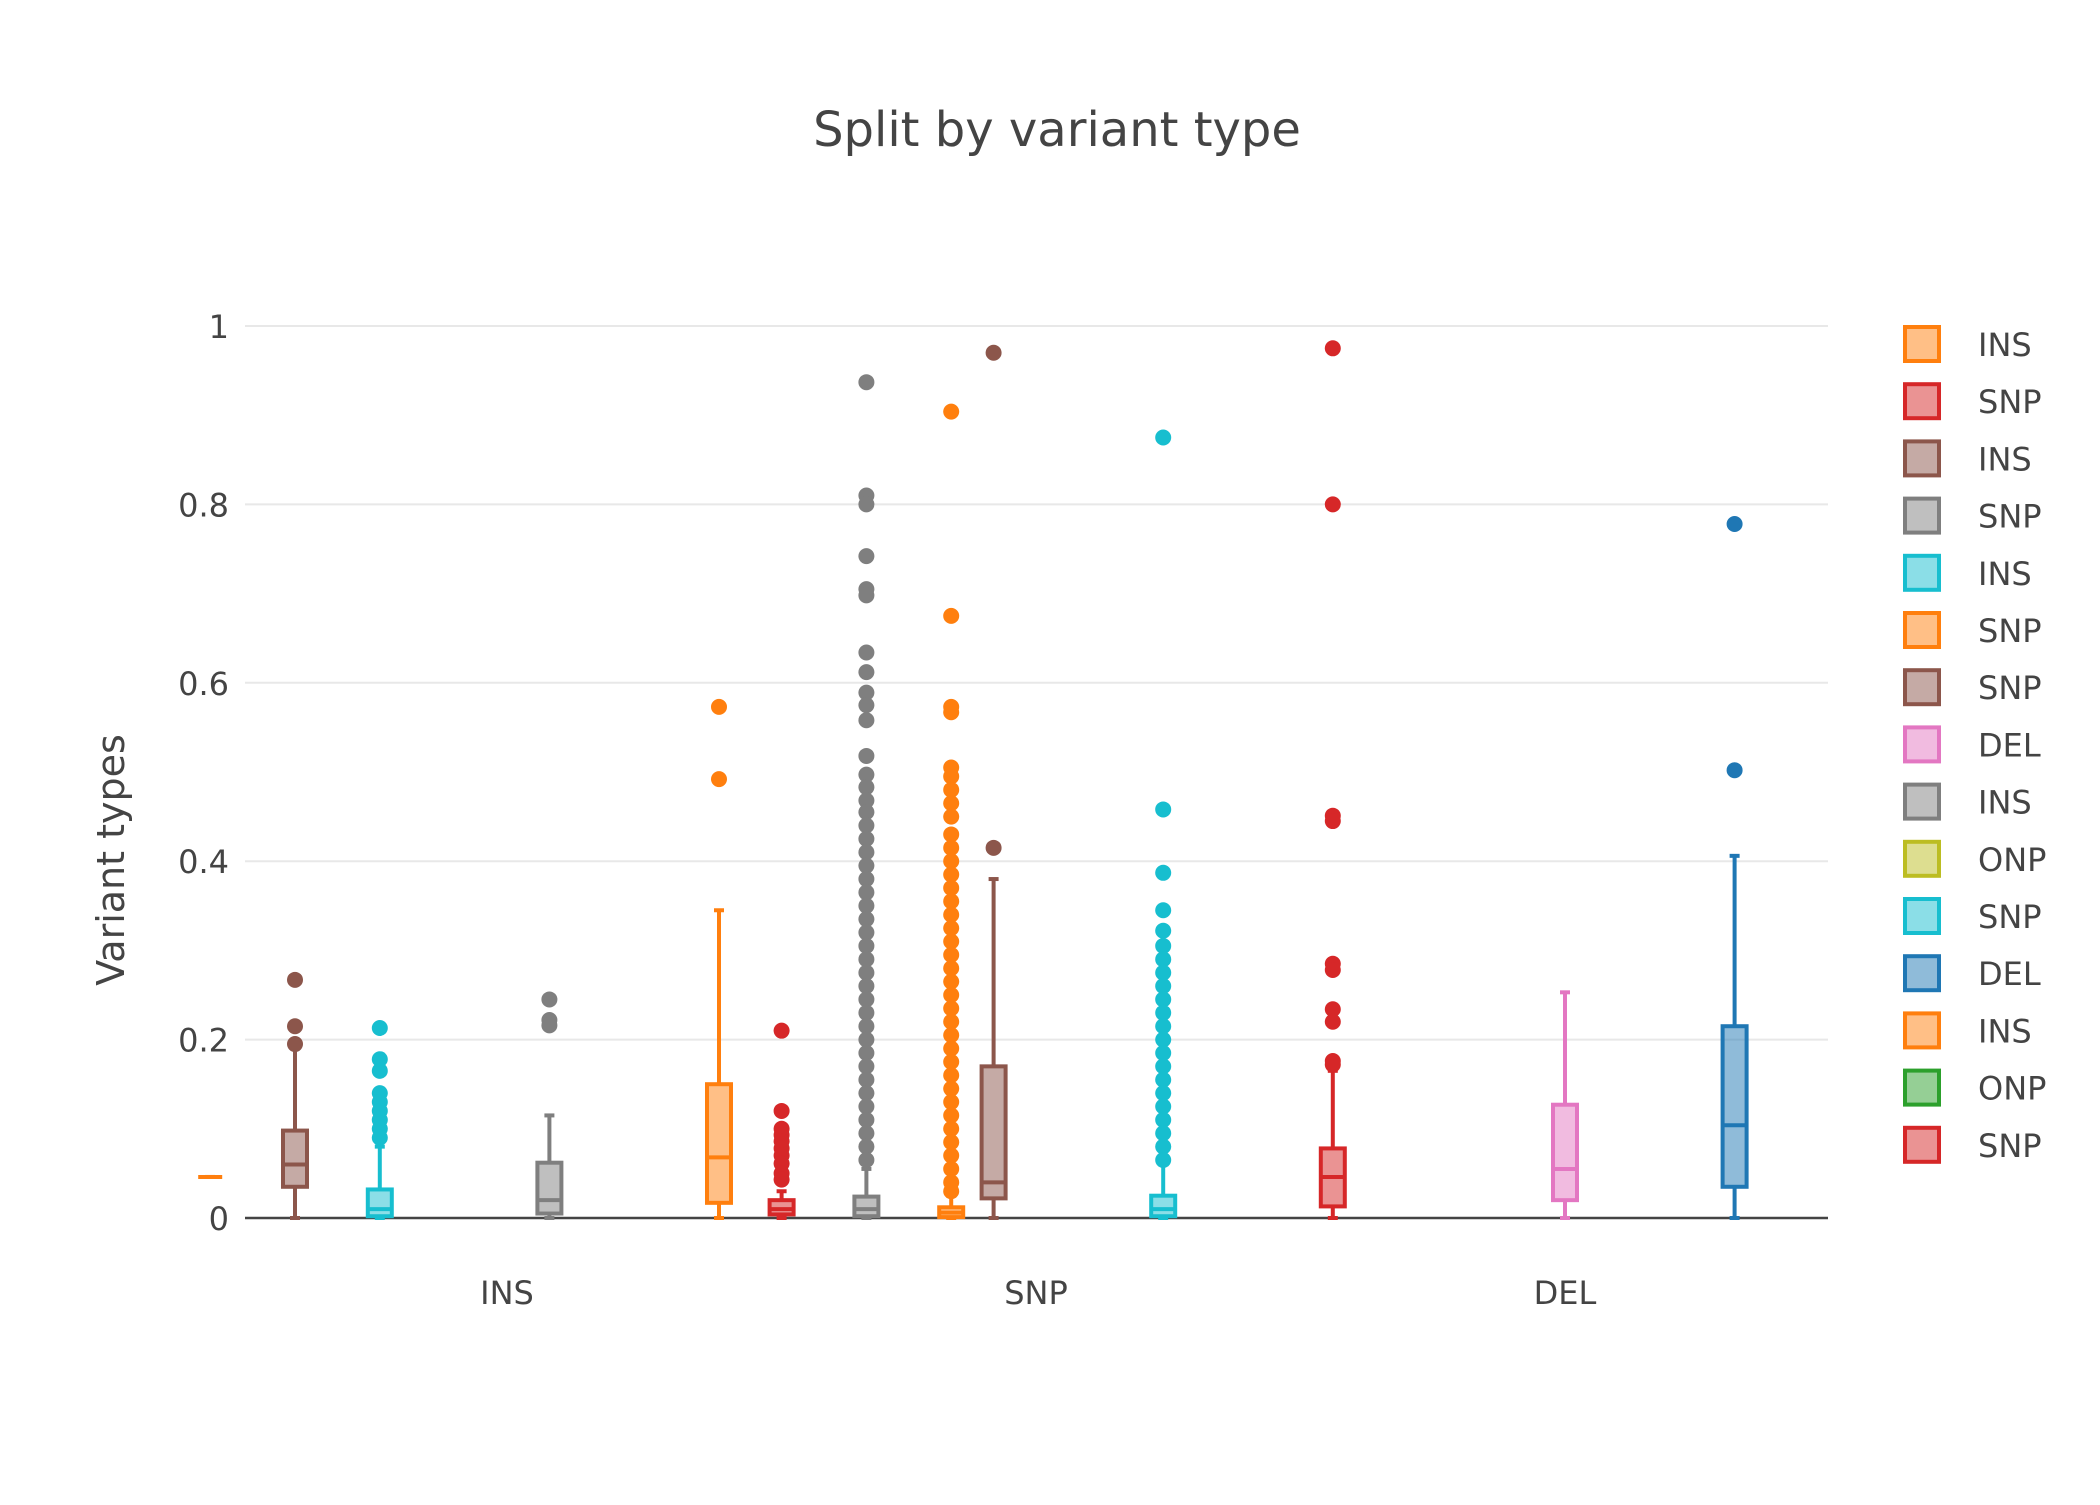 The width and height of the screenshot is (2100, 1505). I want to click on y-tick-label: 0, so click(219, 1219).